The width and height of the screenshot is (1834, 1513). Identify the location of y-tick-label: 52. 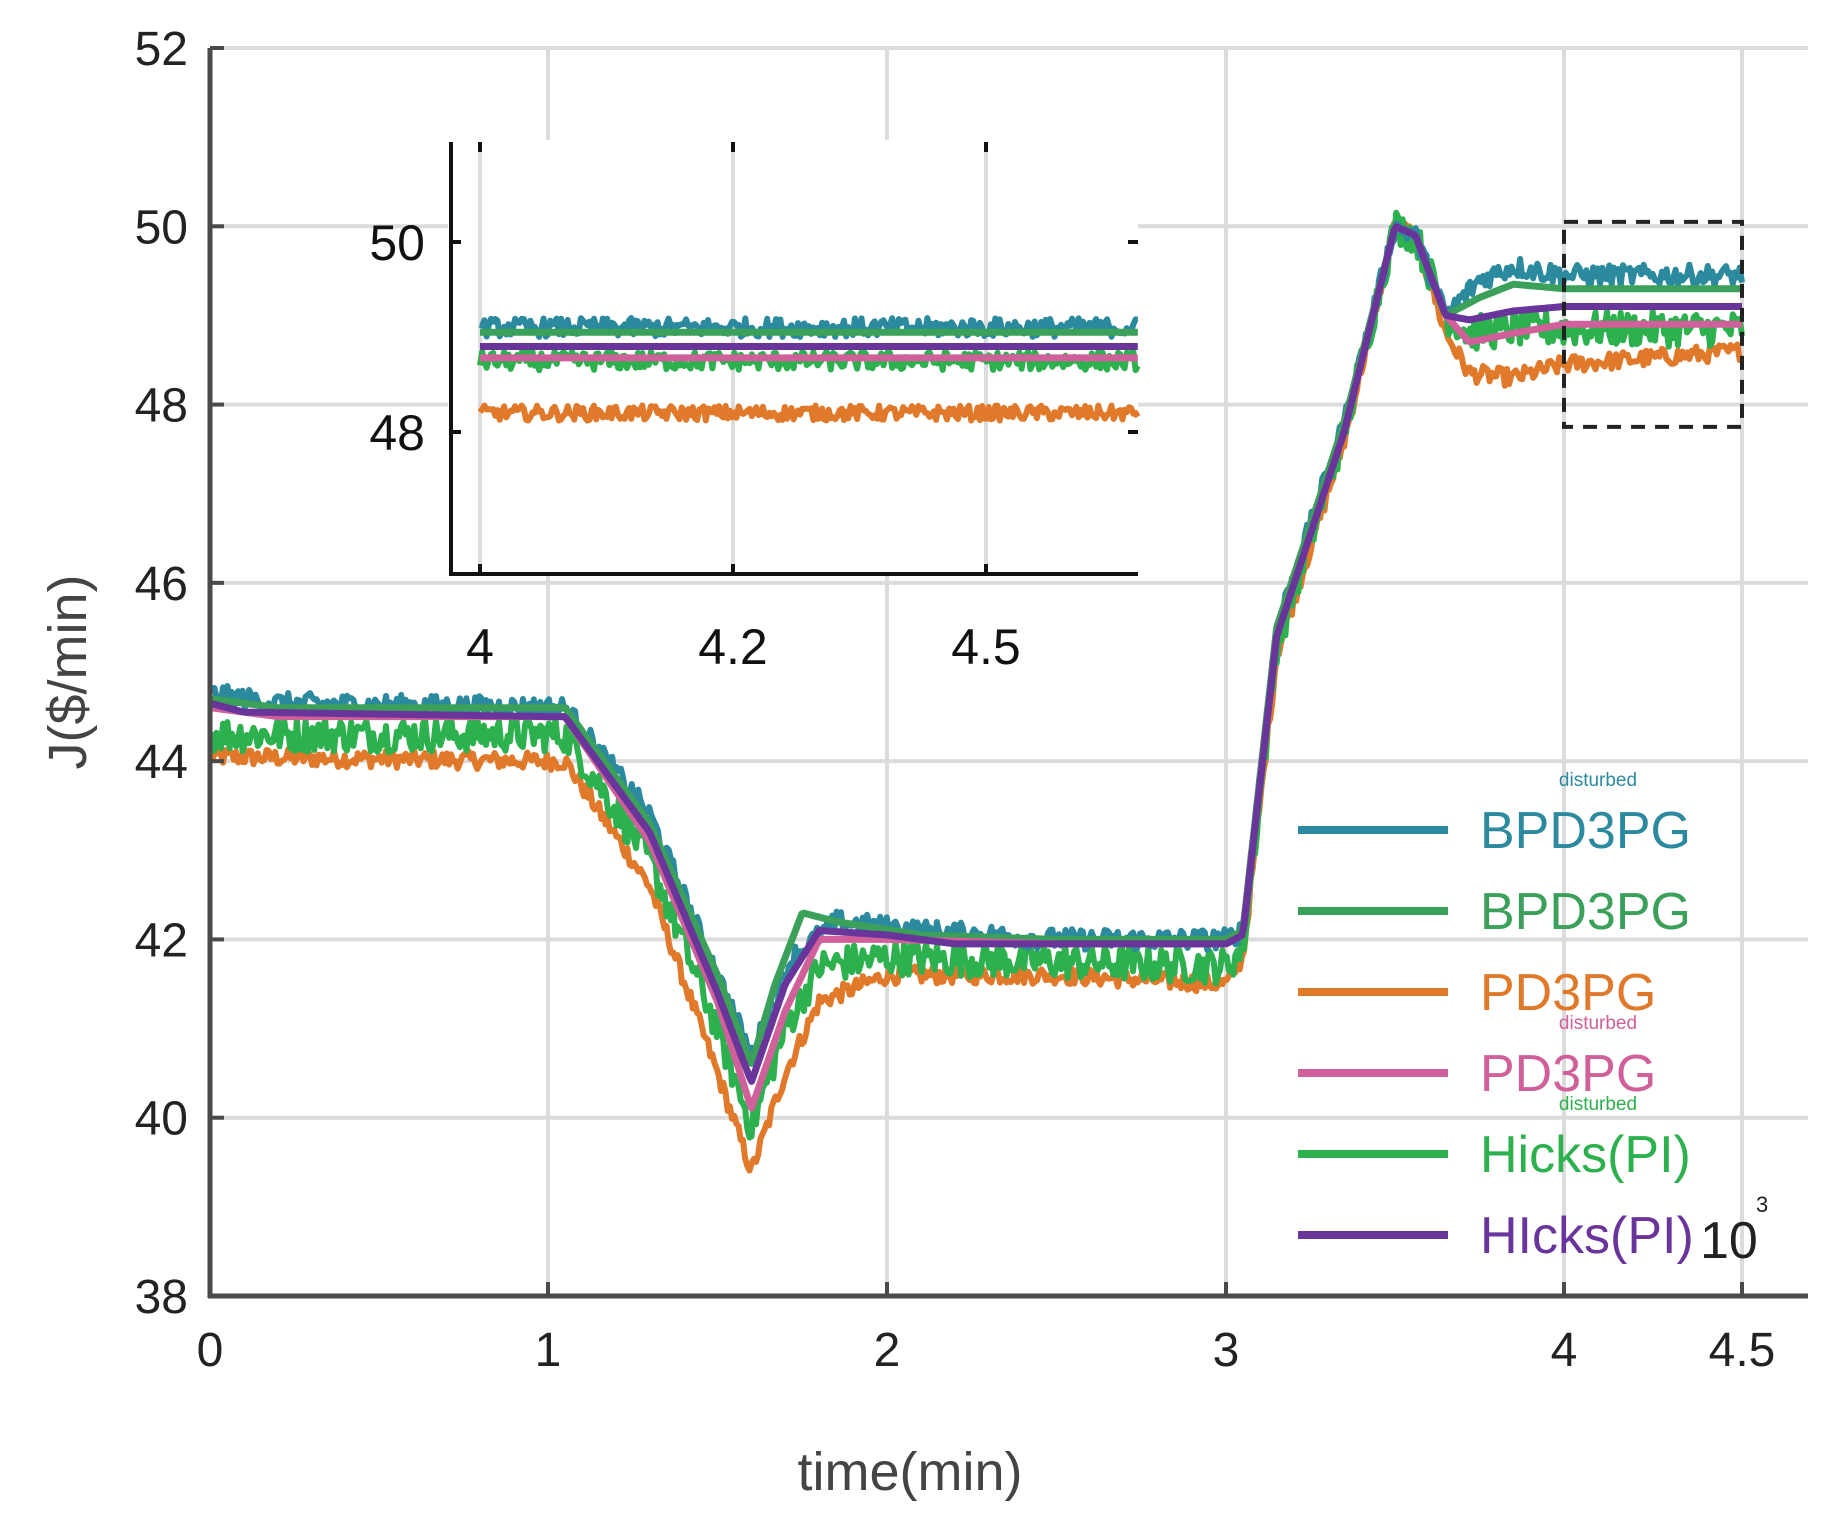
(161, 49).